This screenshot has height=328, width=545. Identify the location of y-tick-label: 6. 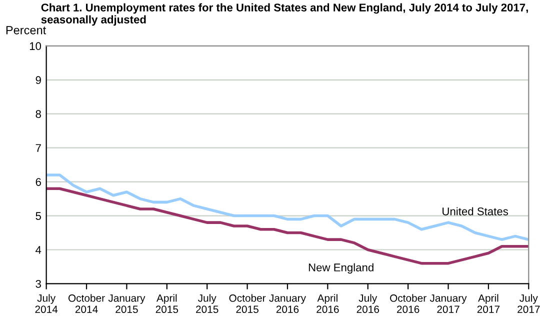
(38, 182).